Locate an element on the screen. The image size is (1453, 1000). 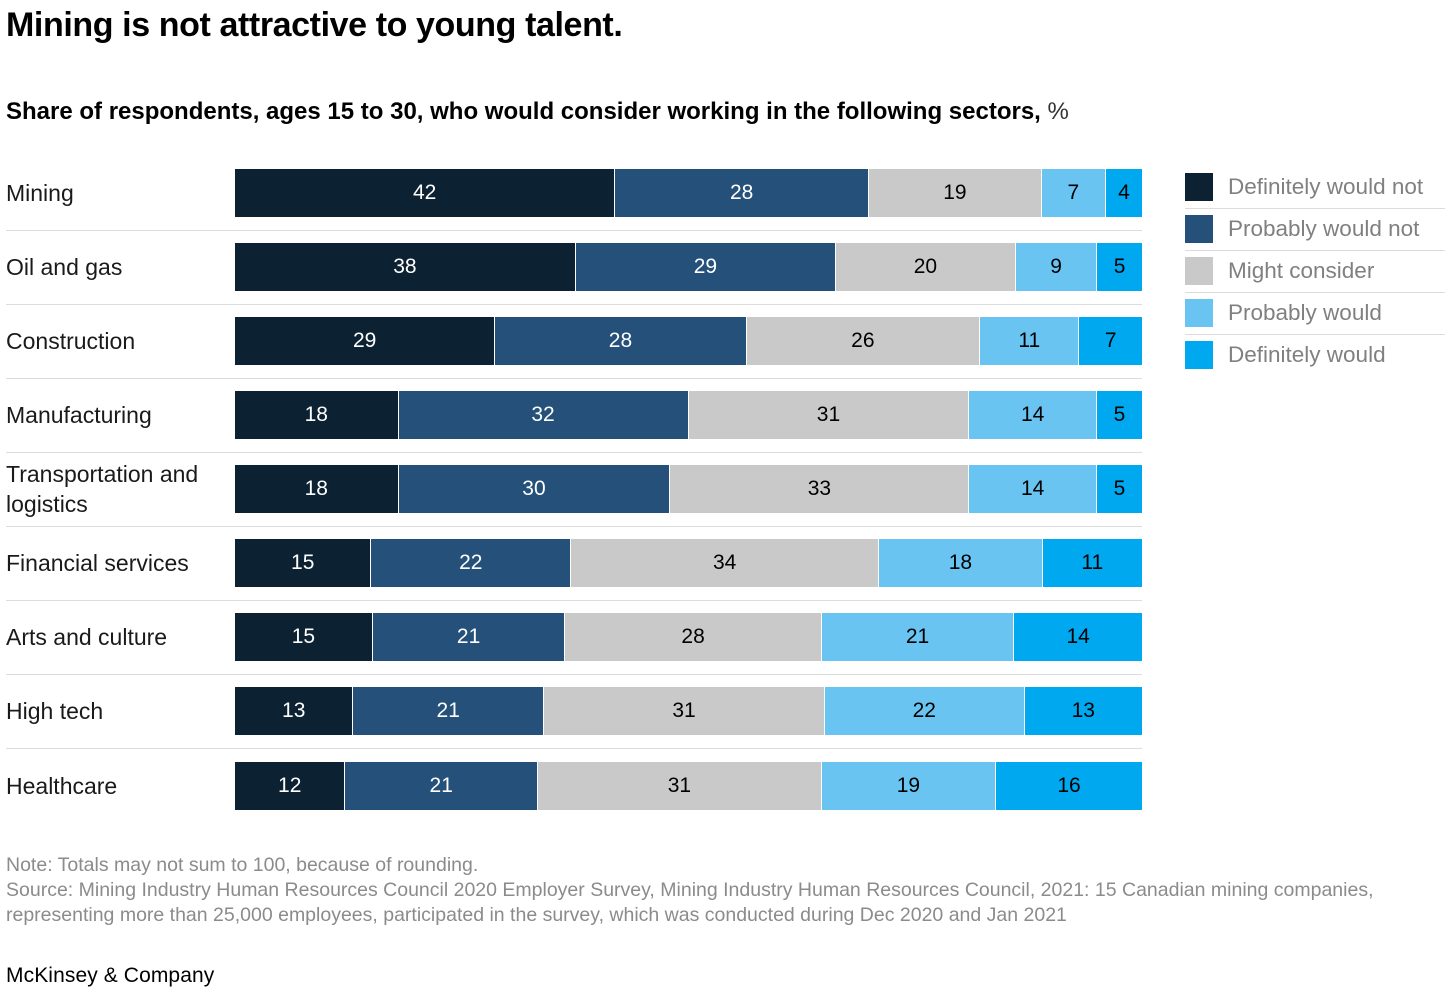
bar-segment-probably-would-not: 28 is located at coordinates (742, 193).